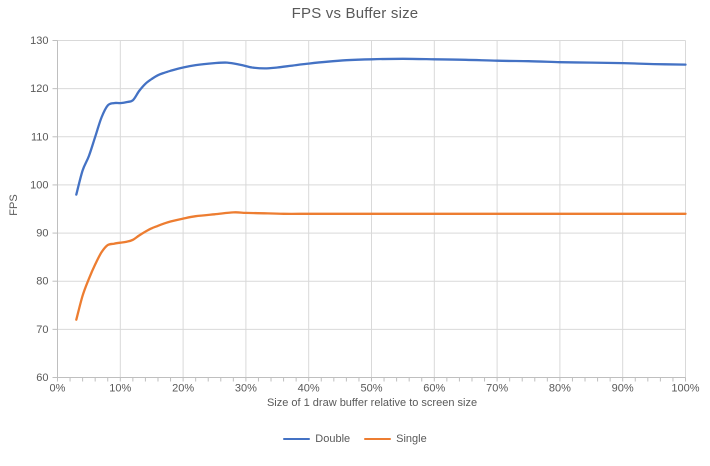  I want to click on legend-label-double: Double, so click(333, 439).